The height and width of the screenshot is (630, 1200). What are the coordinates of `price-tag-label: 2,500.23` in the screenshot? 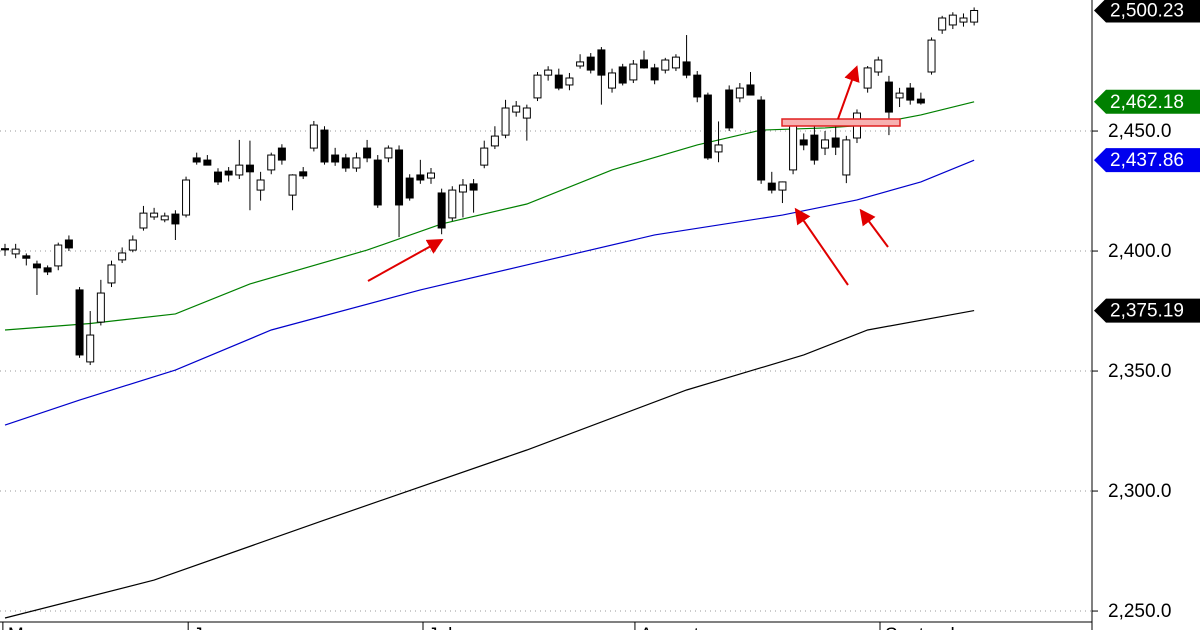 It's located at (1147, 11).